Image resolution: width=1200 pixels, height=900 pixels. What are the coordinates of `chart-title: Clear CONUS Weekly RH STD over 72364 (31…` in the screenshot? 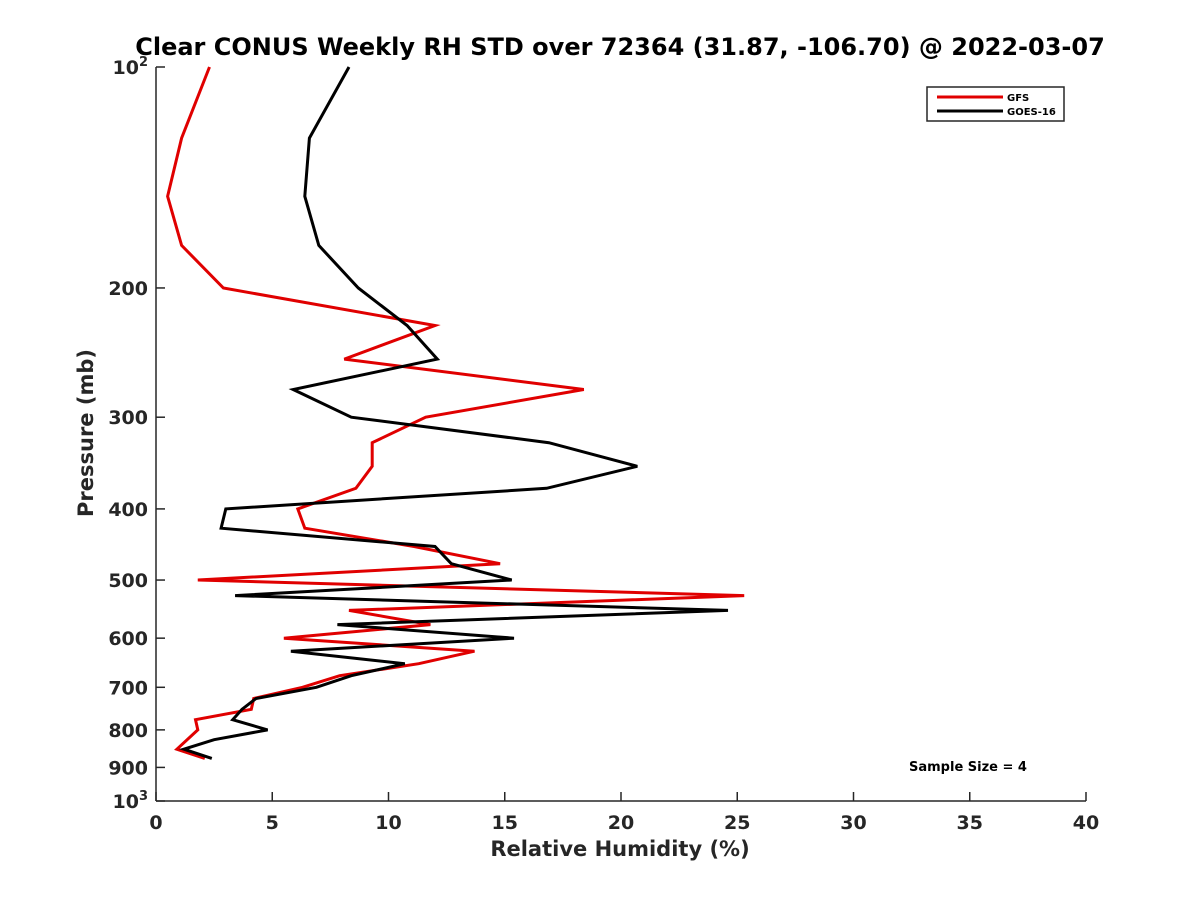 It's located at (620, 47).